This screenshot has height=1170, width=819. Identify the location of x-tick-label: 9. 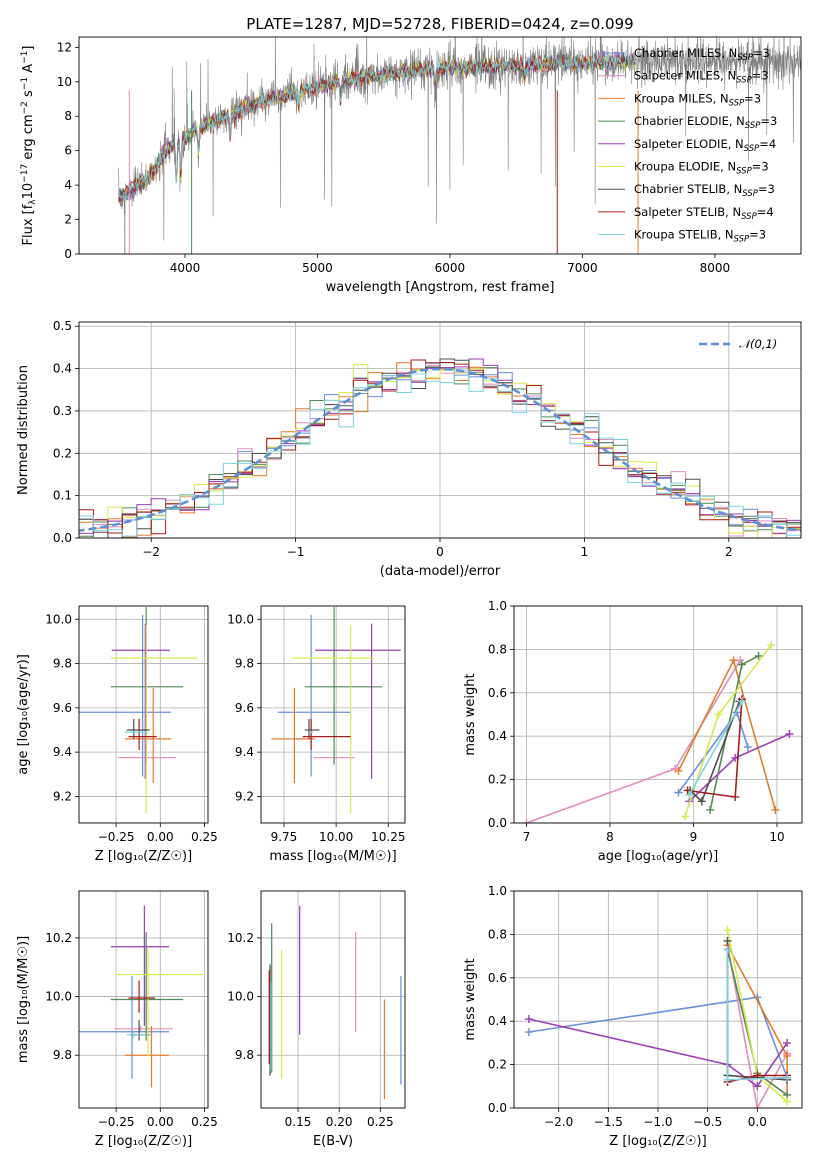
(694, 837).